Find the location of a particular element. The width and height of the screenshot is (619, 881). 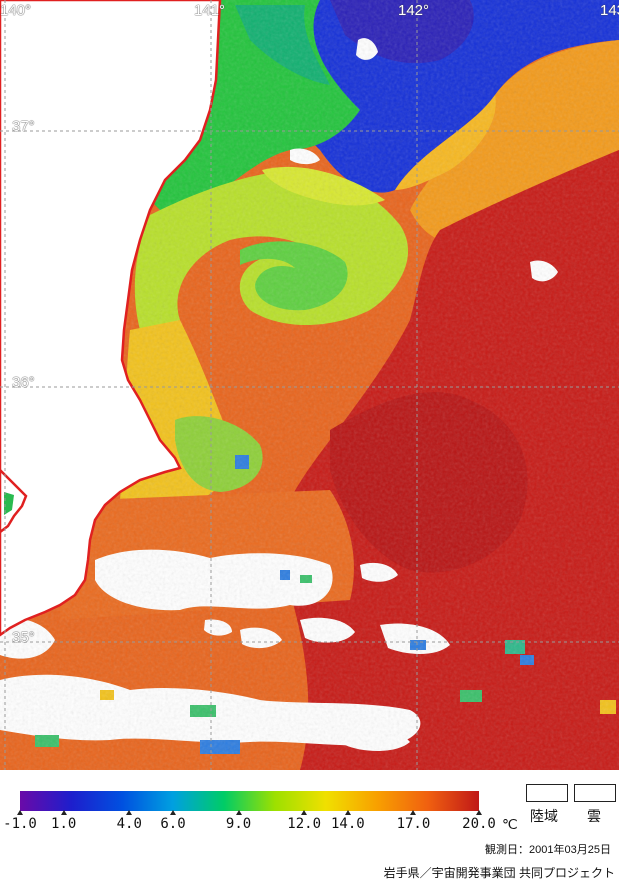

scale-tick-label: 12.0 is located at coordinates (304, 824).